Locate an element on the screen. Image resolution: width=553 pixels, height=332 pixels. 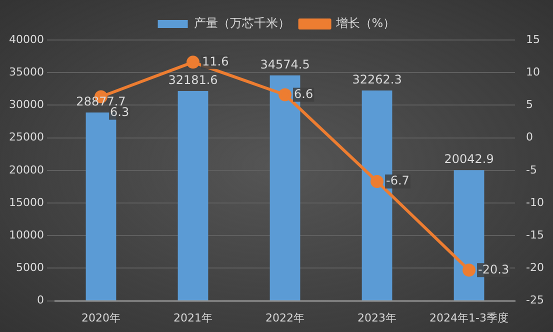
data-label: 32262.3 is located at coordinates (377, 79).